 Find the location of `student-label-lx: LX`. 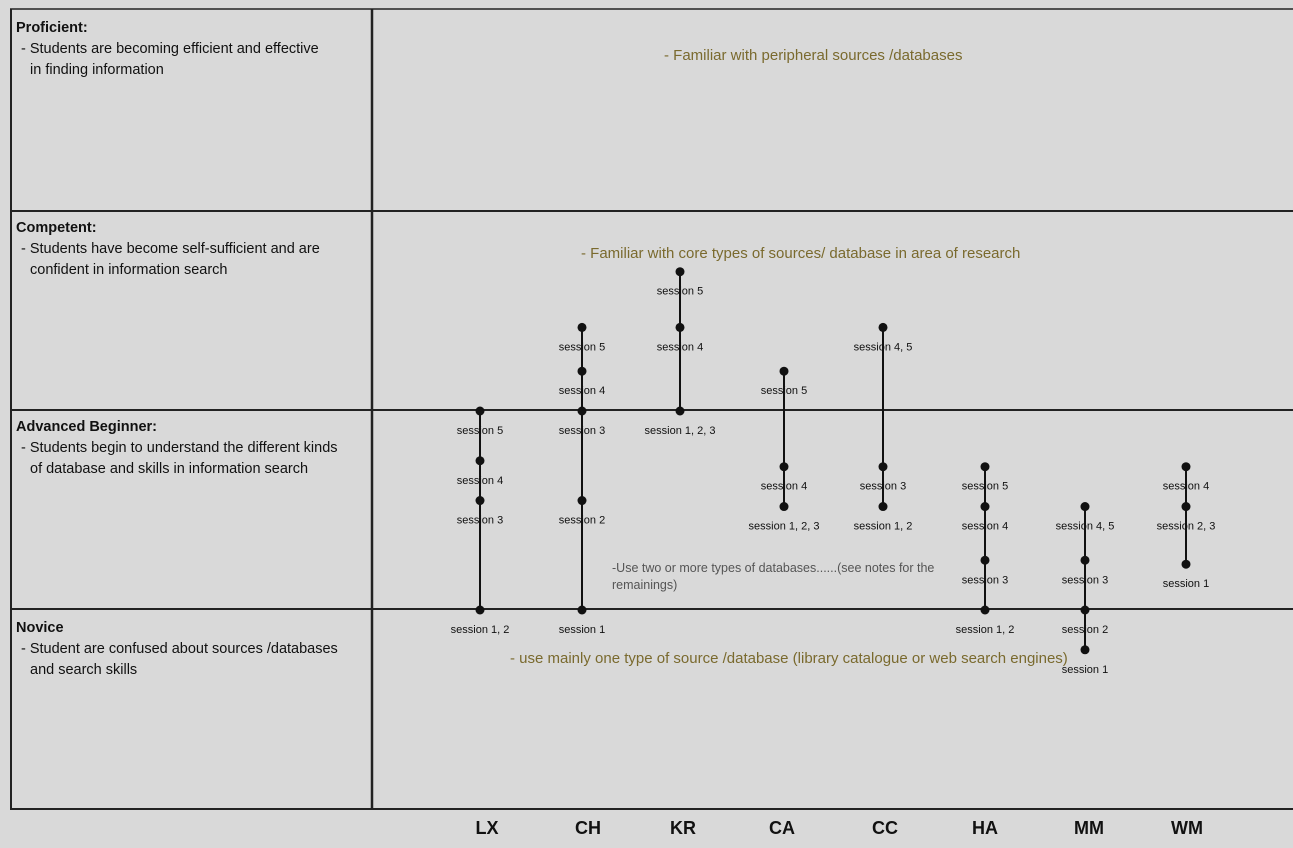

student-label-lx: LX is located at coordinates (487, 828).